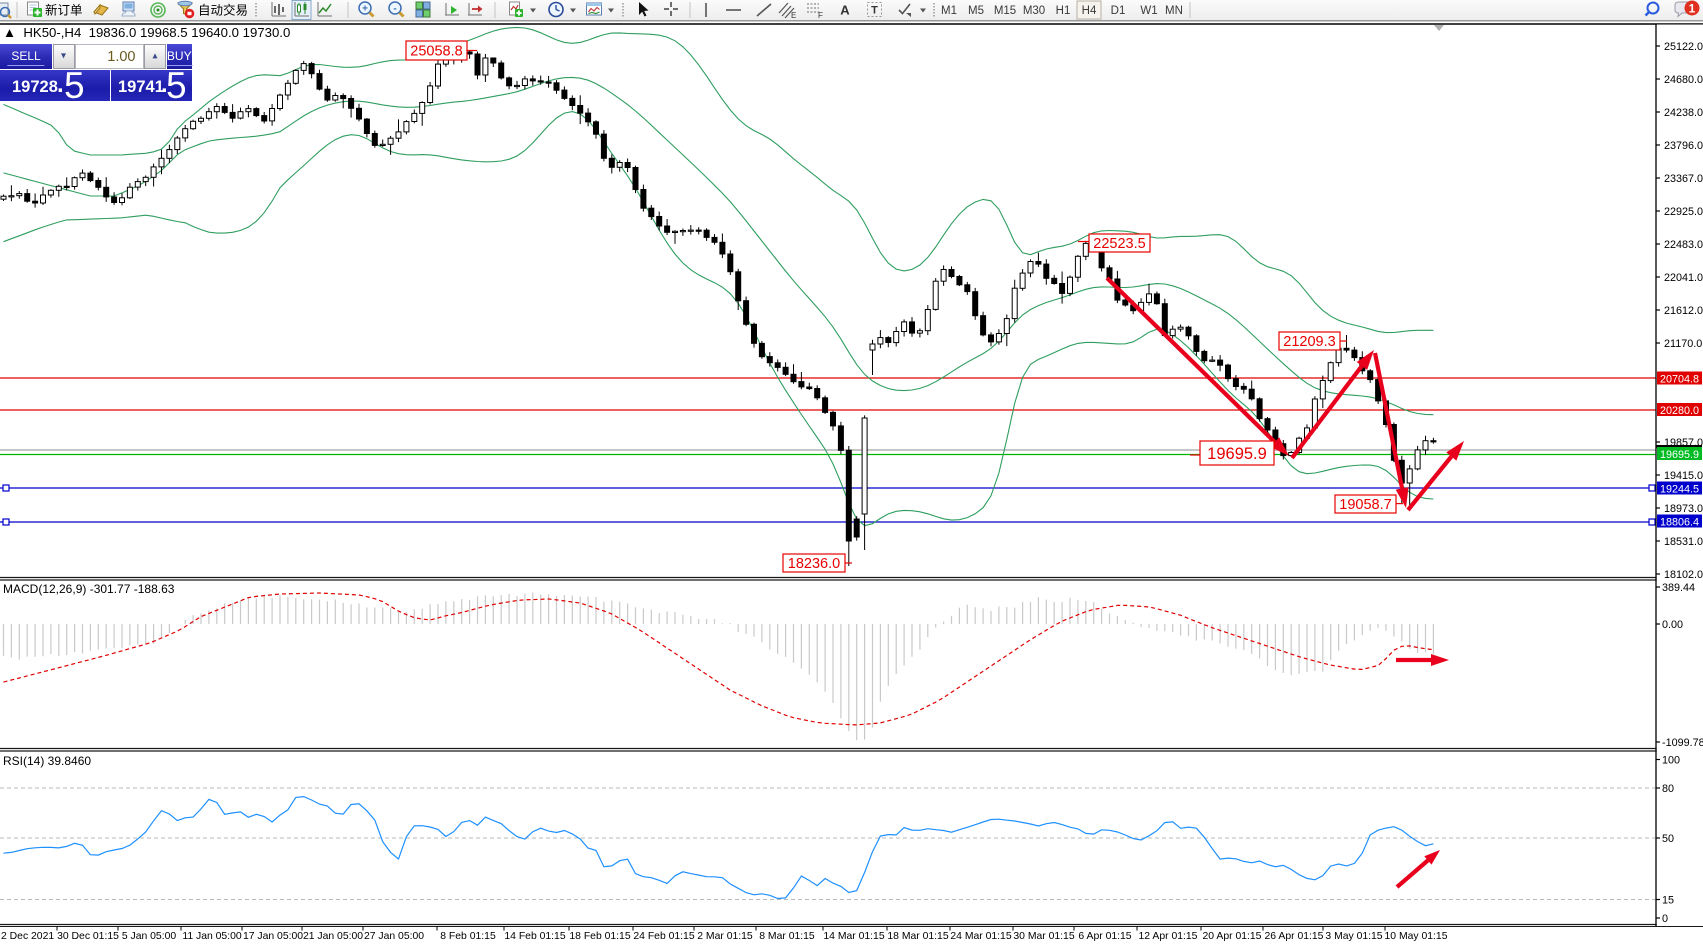  I want to click on svg-text: 12 Apr 01:15, so click(1168, 936).